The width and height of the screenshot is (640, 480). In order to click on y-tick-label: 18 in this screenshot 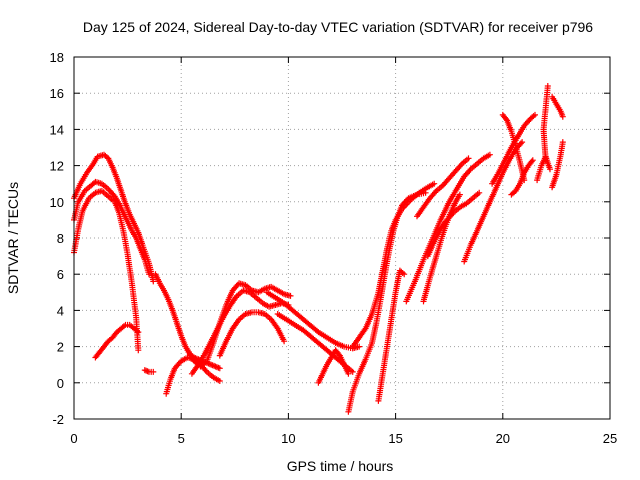, I will do `click(57, 57)`.